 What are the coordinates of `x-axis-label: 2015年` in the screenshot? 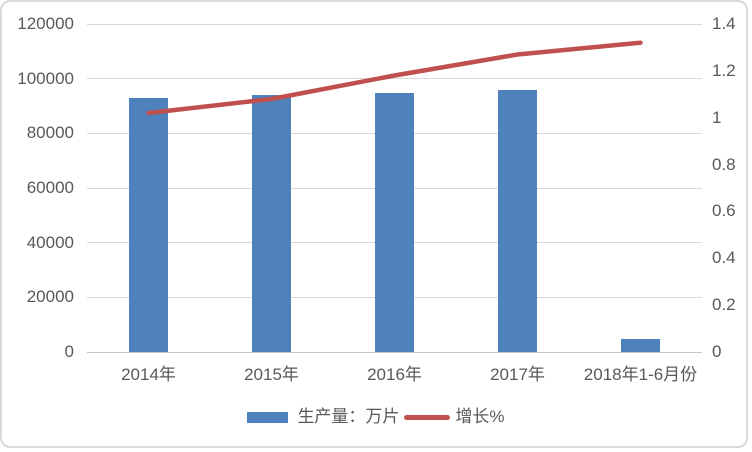 It's located at (271, 374).